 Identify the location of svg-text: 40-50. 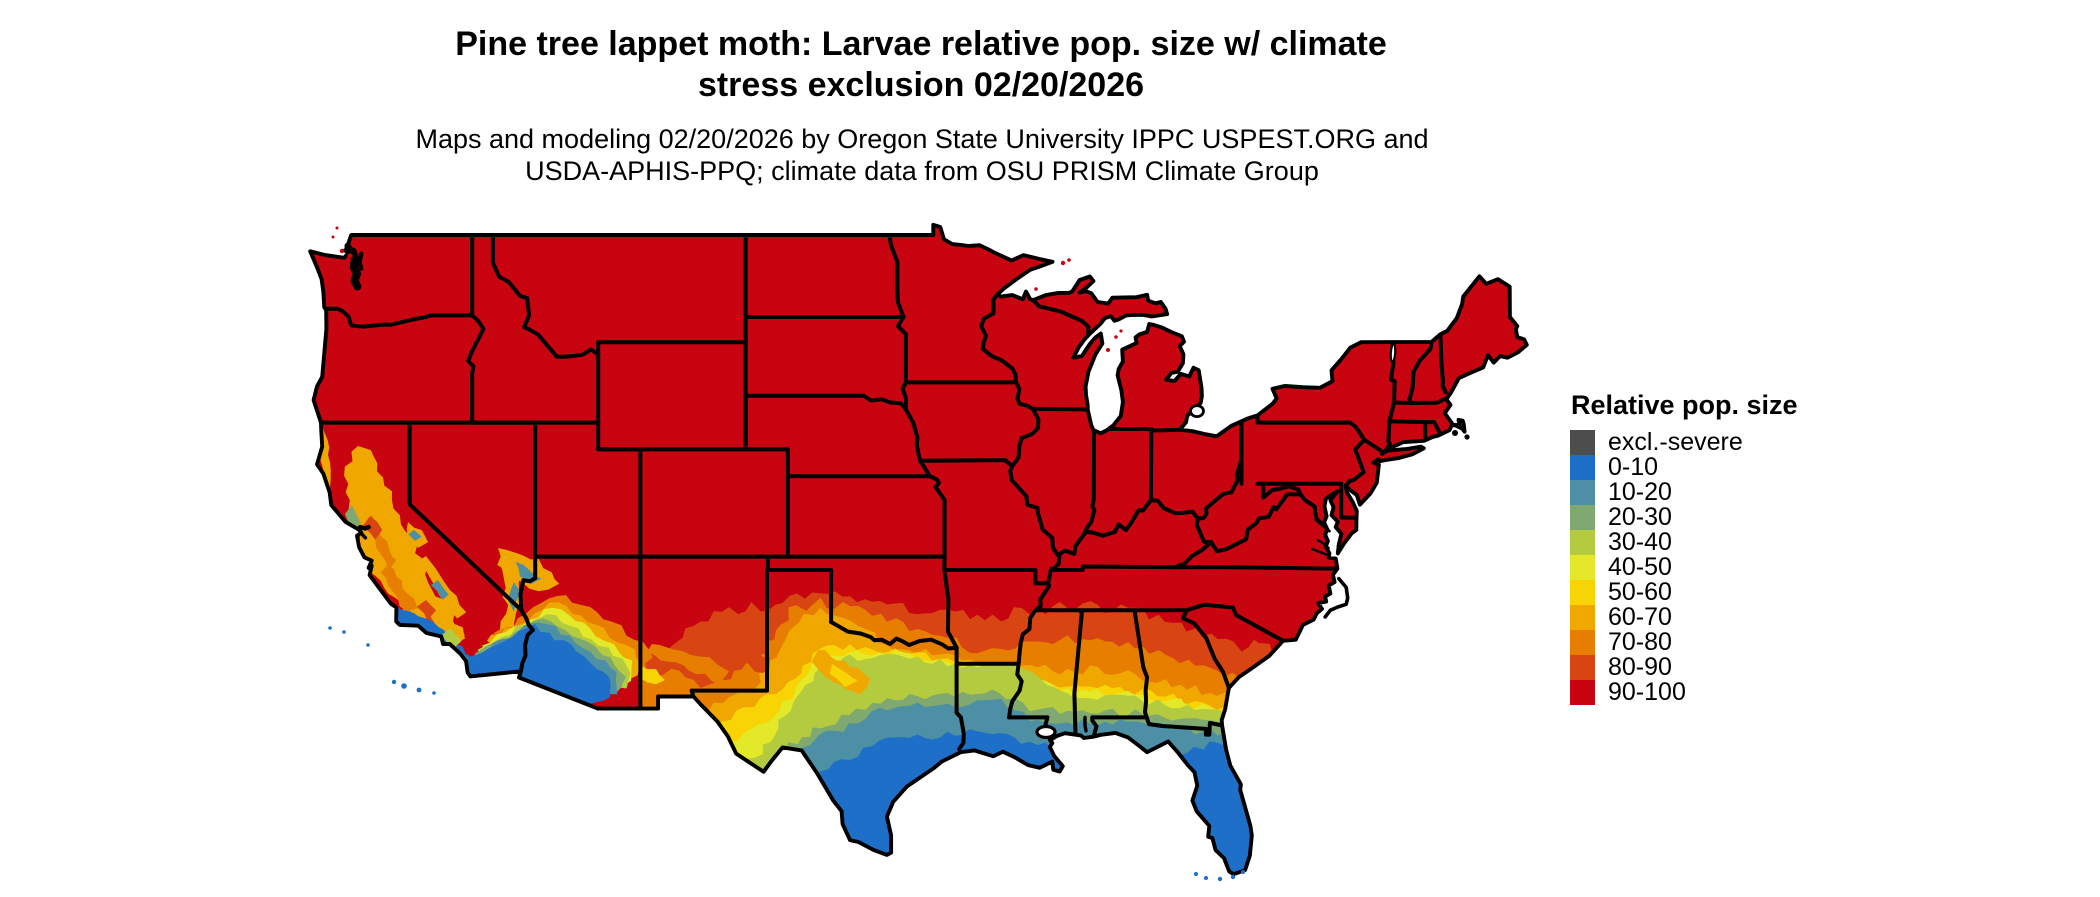
(1640, 567).